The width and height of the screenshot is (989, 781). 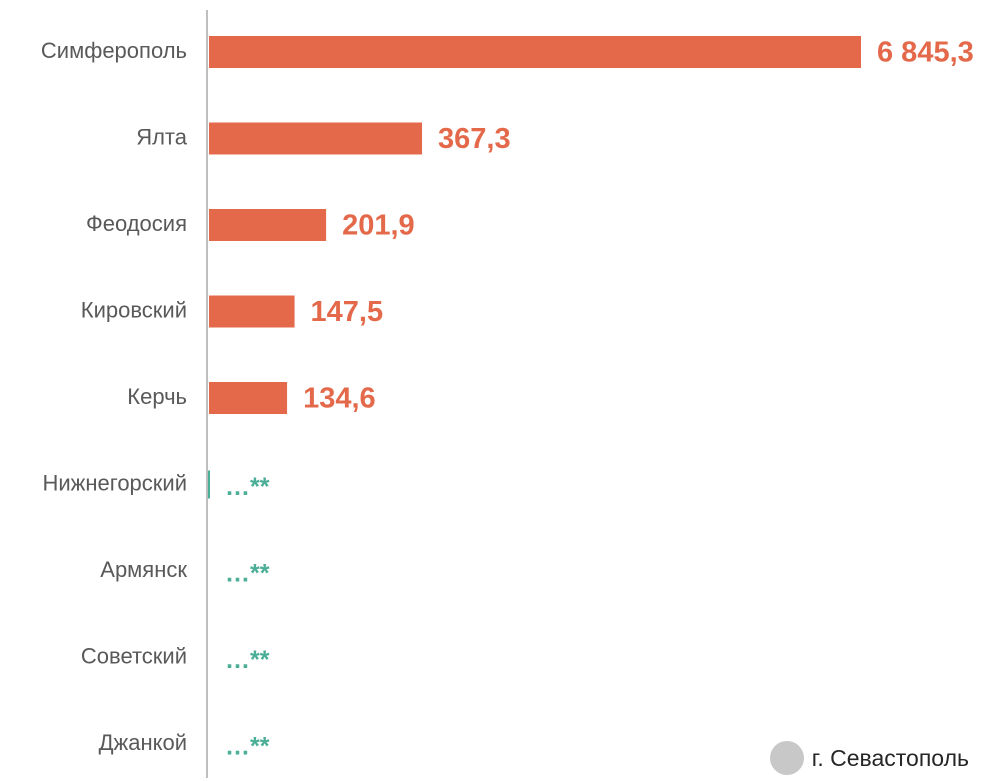 I want to click on category-label: Советский, so click(x=134, y=655).